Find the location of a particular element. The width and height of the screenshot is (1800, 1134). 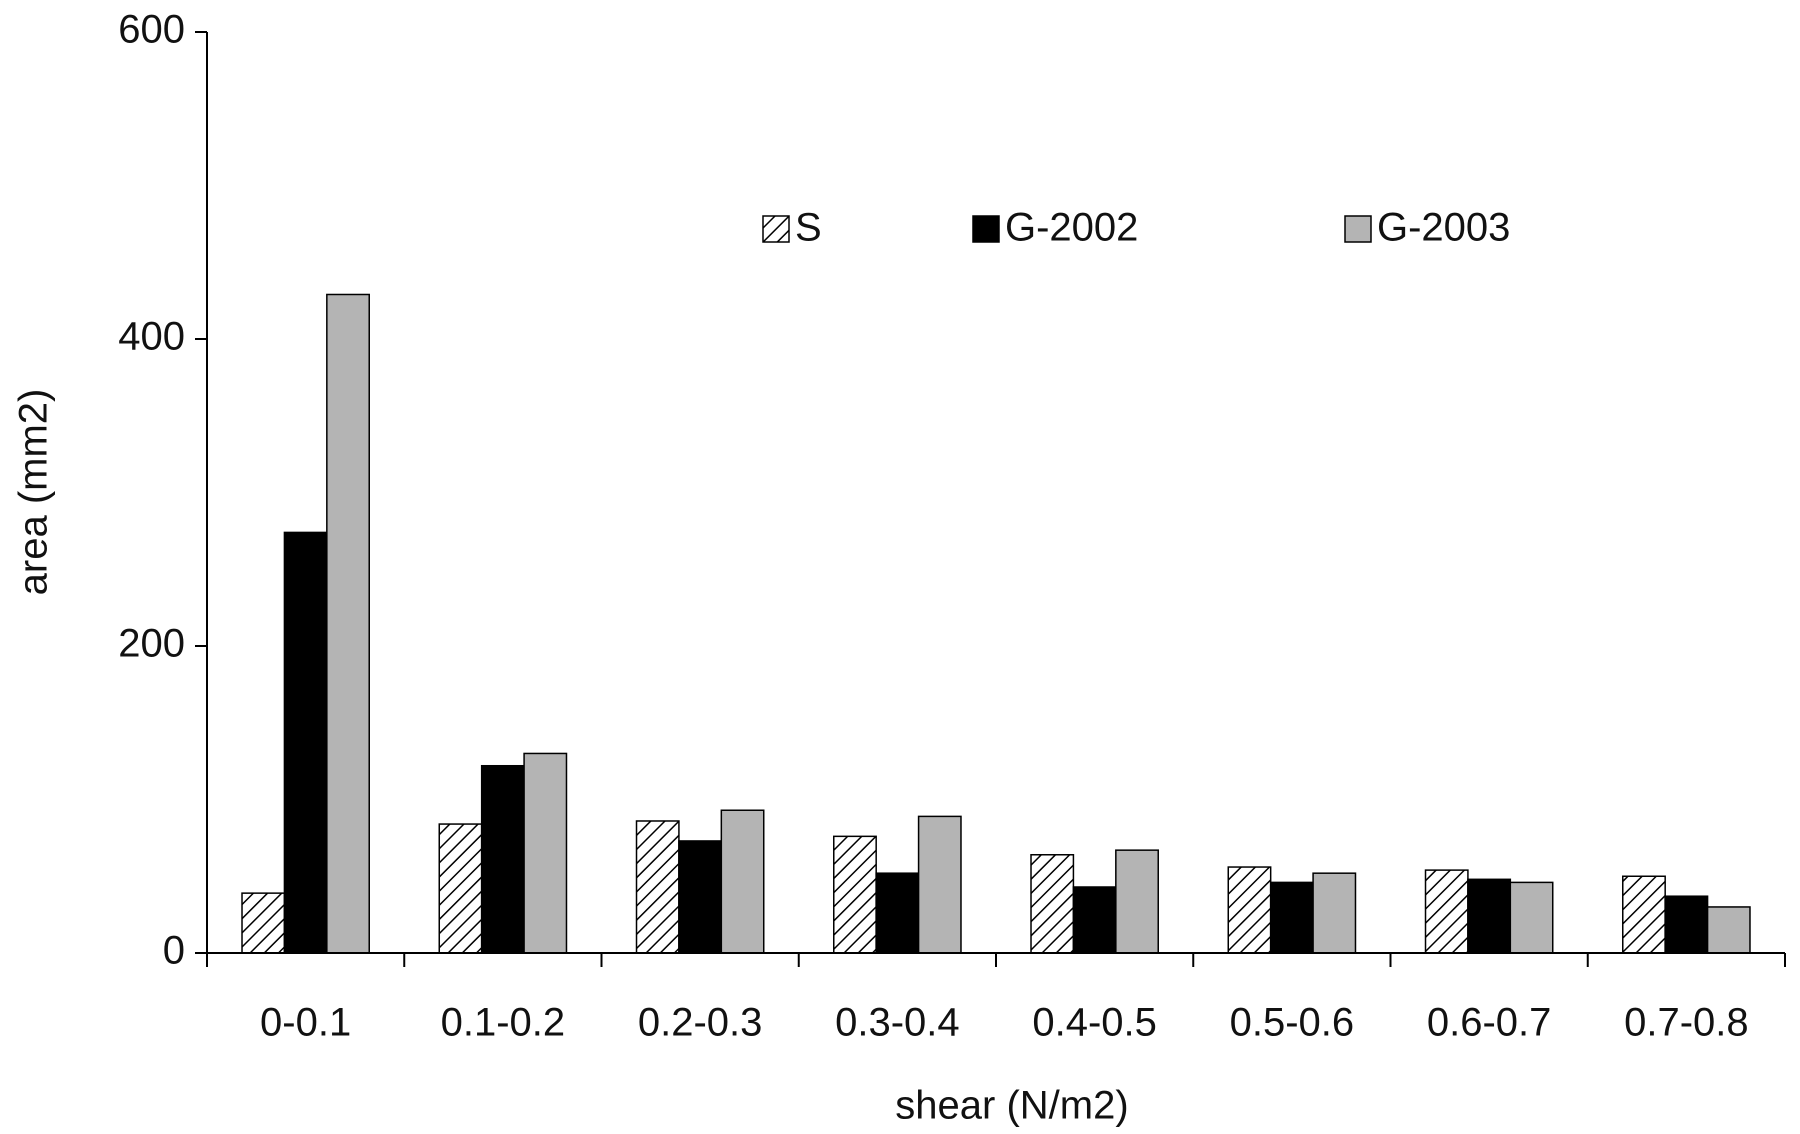

legend-label: G-2003 is located at coordinates (1443, 228).